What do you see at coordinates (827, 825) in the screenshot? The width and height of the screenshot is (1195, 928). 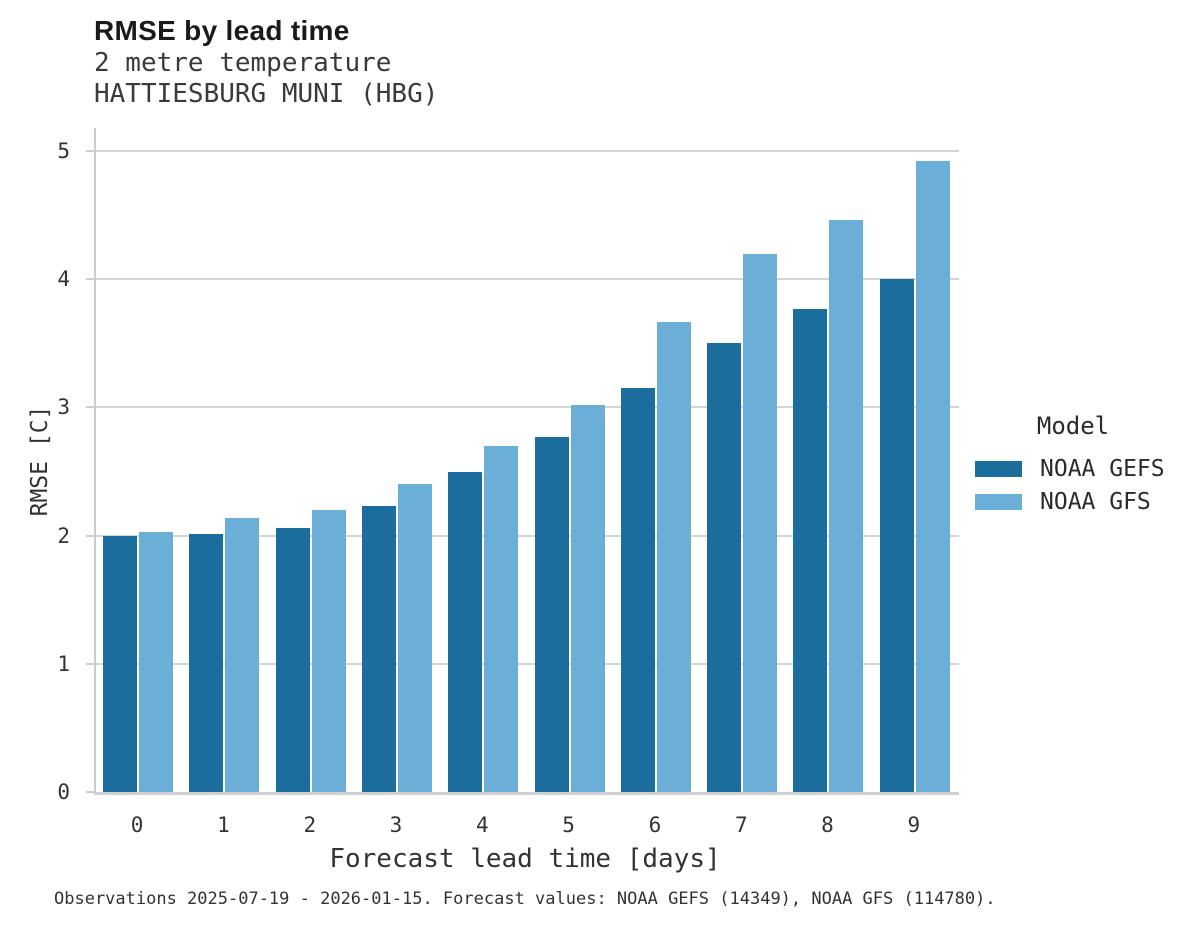 I see `x-tick-label-8: 8` at bounding box center [827, 825].